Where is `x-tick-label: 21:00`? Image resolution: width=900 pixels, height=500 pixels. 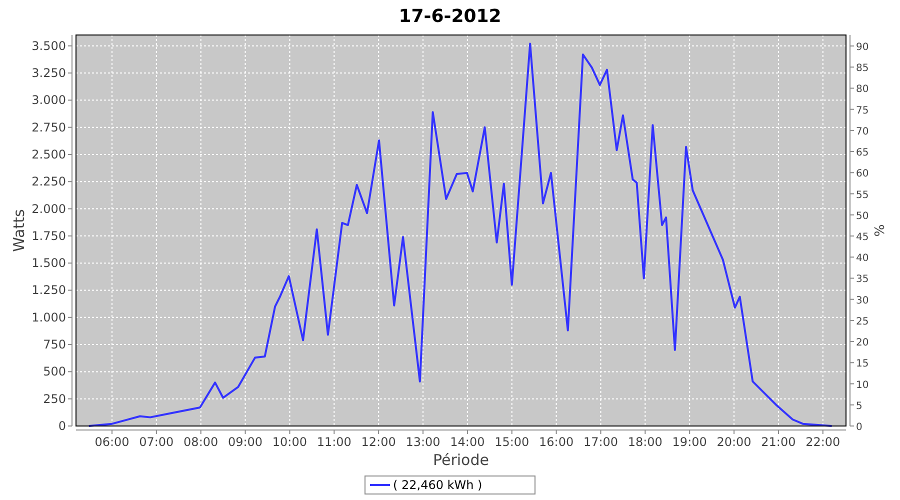
x-tick-label: 21:00 is located at coordinates (778, 442).